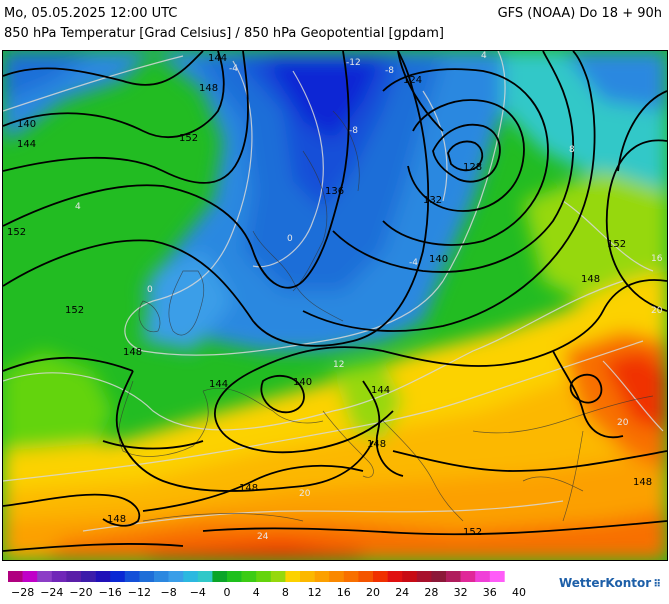 Image resolution: width=669 pixels, height=604 pixels. I want to click on legend-tick-label: 12, so click(315, 592).